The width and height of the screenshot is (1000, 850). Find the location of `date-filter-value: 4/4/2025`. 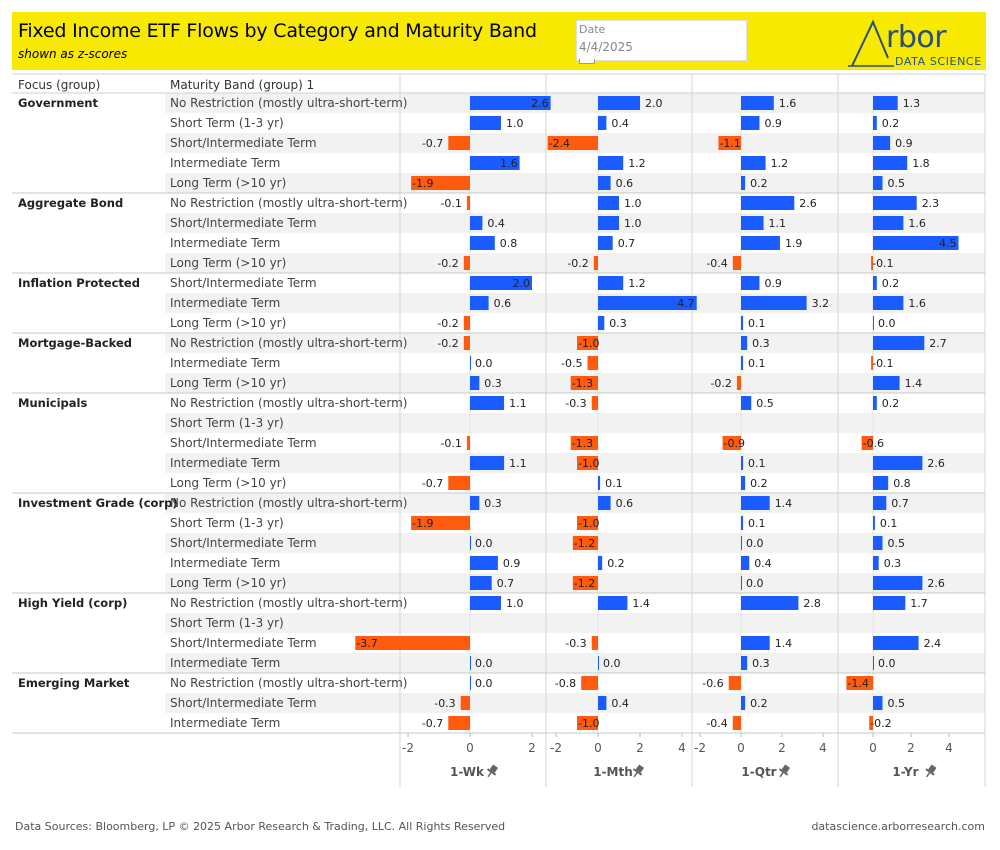

date-filter-value: 4/4/2025 is located at coordinates (606, 47).